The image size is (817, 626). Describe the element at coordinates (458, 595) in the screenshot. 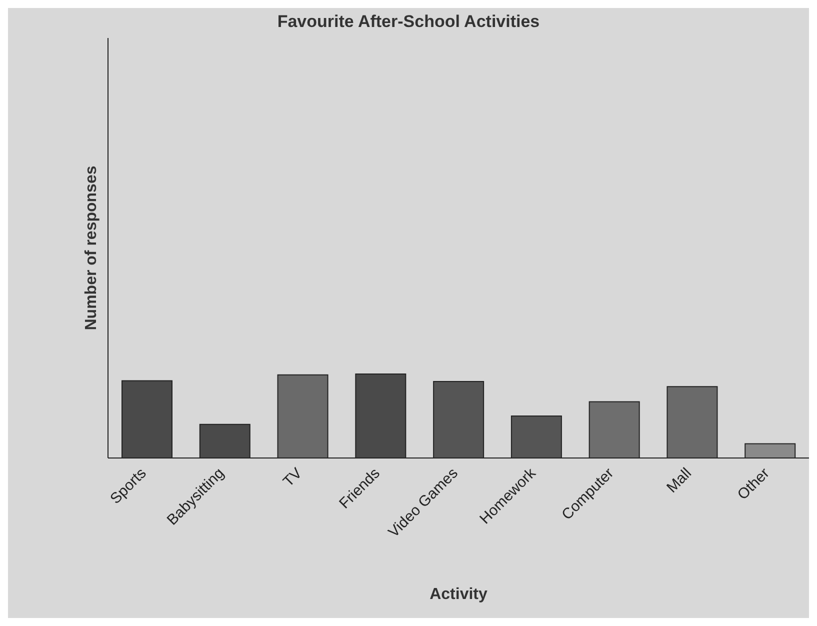

I see `x-axis-title: Activity` at that location.